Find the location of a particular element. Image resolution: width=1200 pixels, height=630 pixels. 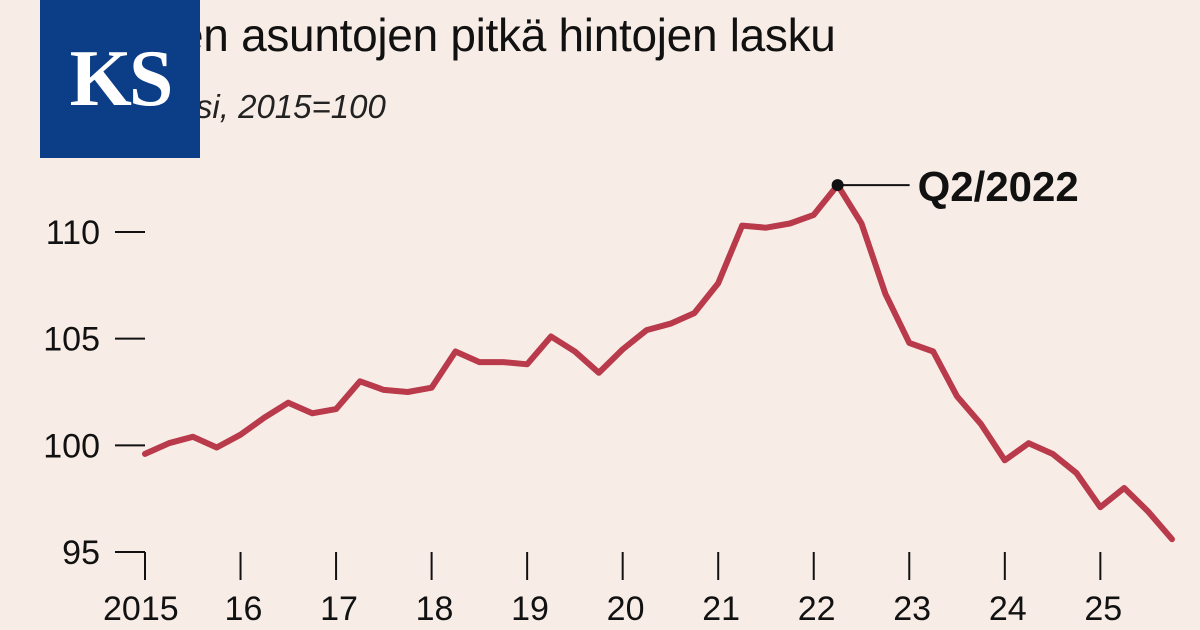

peak-annotation: Q2/2022 is located at coordinates (955, 186).